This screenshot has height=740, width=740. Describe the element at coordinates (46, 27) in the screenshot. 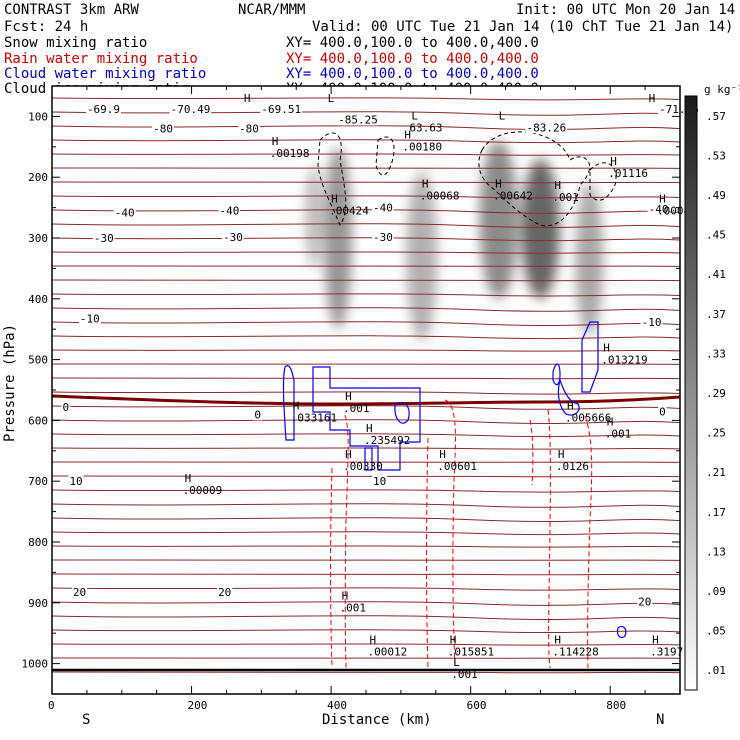

I see `header-fcst: Fcst: 24 h` at that location.